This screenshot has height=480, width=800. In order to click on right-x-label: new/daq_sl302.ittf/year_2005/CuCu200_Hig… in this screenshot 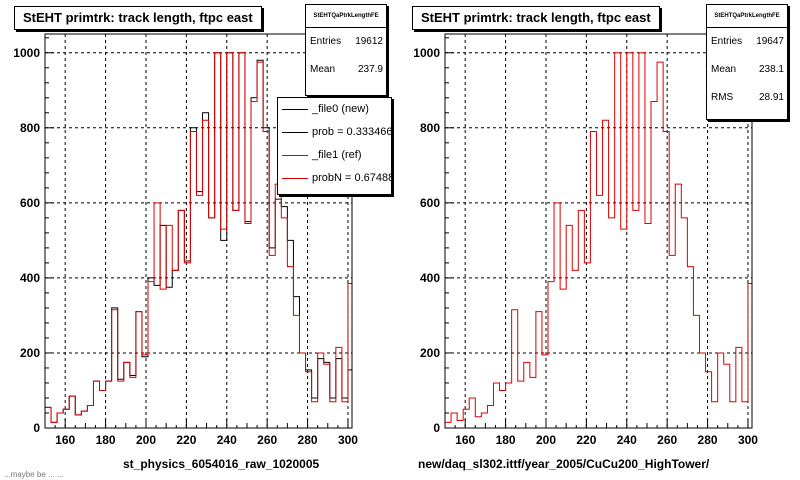, I will do `click(564, 464)`.